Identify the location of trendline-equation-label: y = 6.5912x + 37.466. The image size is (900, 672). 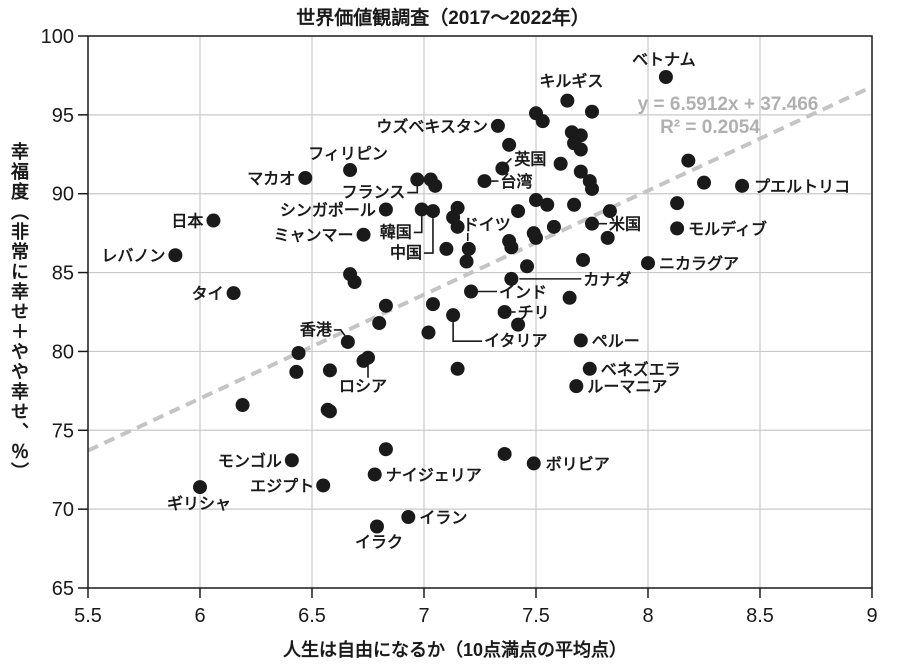
(728, 104).